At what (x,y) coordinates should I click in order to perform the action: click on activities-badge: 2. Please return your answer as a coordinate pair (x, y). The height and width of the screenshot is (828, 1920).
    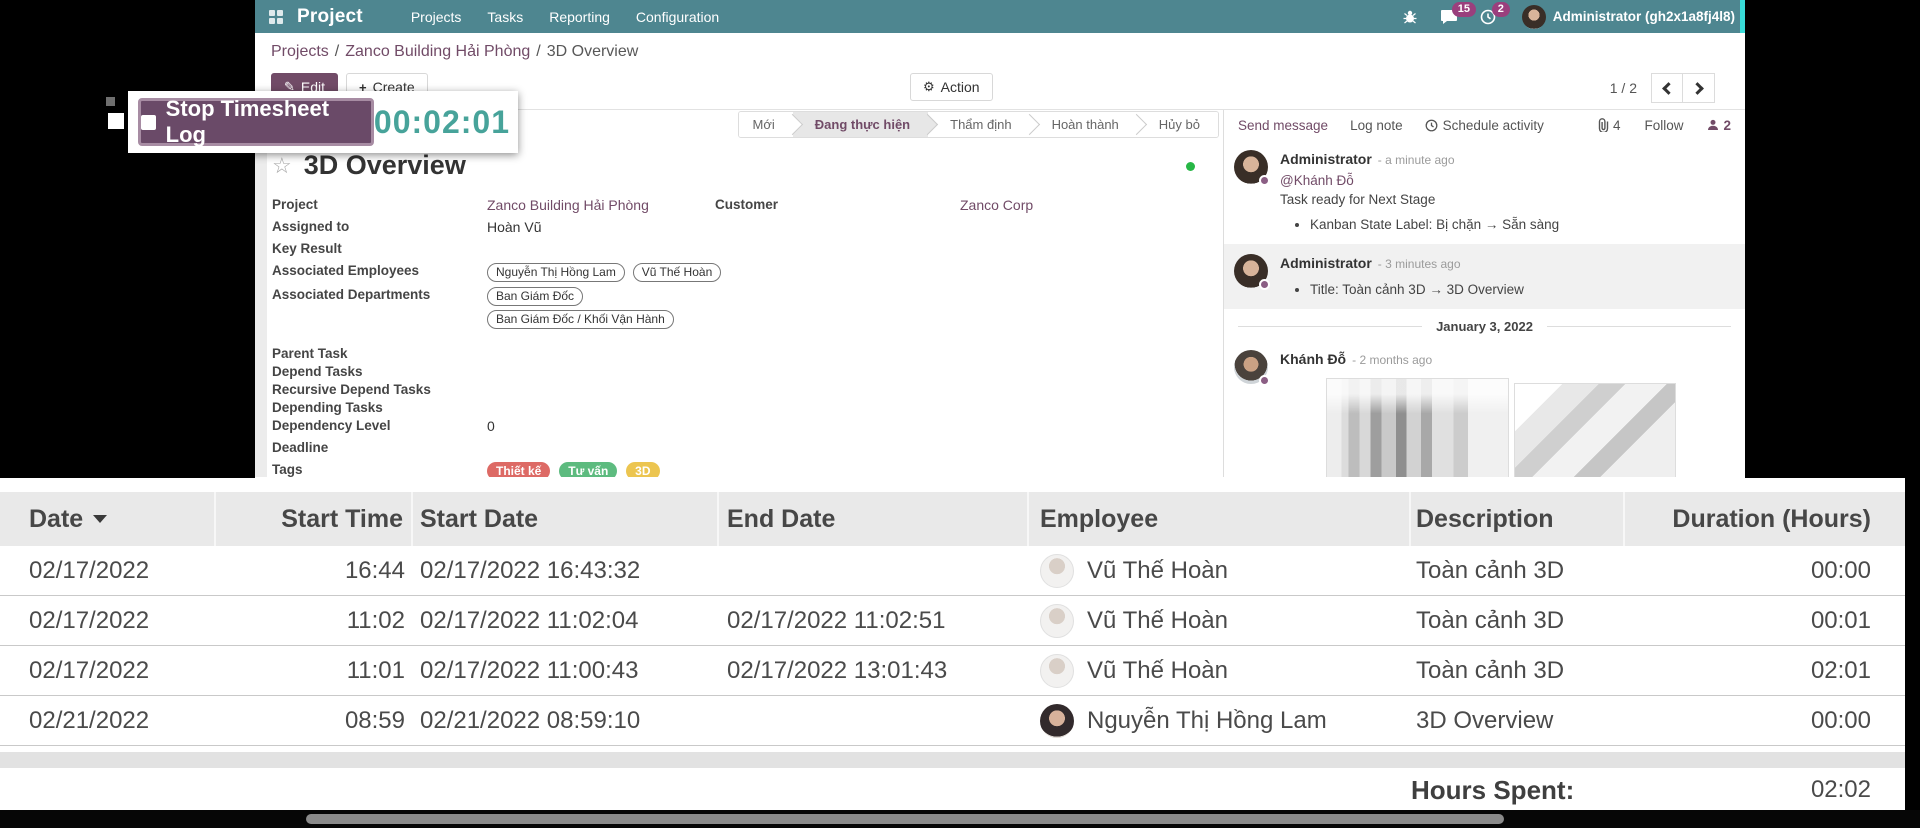
    Looking at the image, I should click on (1500, 9).